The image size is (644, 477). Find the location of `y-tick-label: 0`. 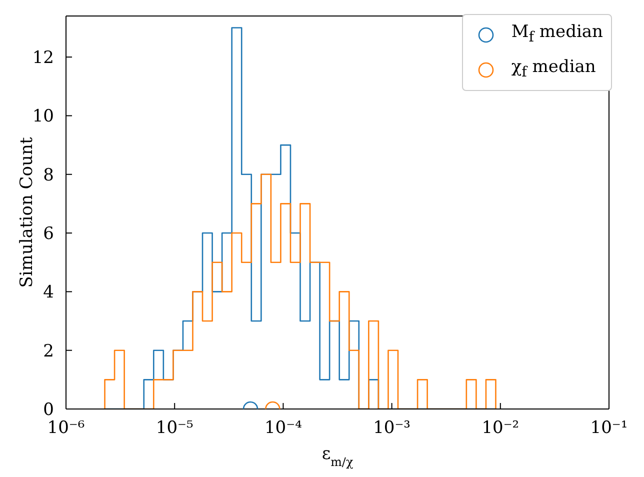

y-tick-label: 0 is located at coordinates (48, 410).